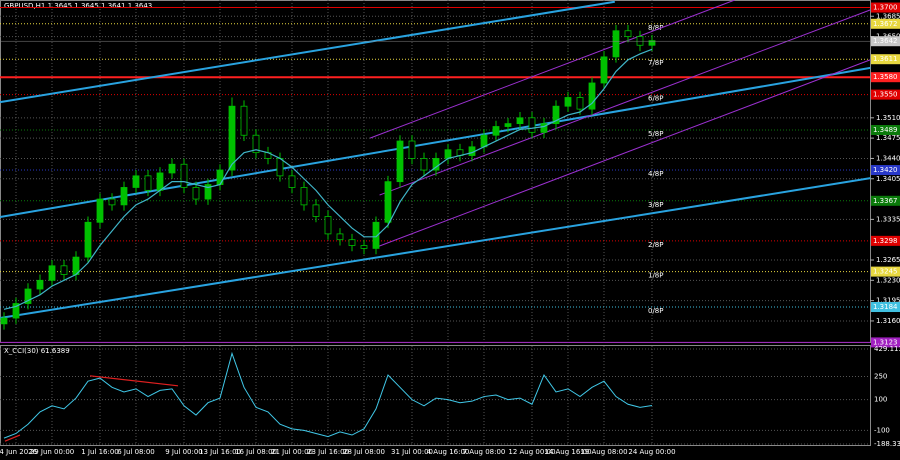 Image resolution: width=900 pixels, height=460 pixels. Describe the element at coordinates (484, 452) in the screenshot. I see `x-tick-label: 7 Aug 08:00` at that location.